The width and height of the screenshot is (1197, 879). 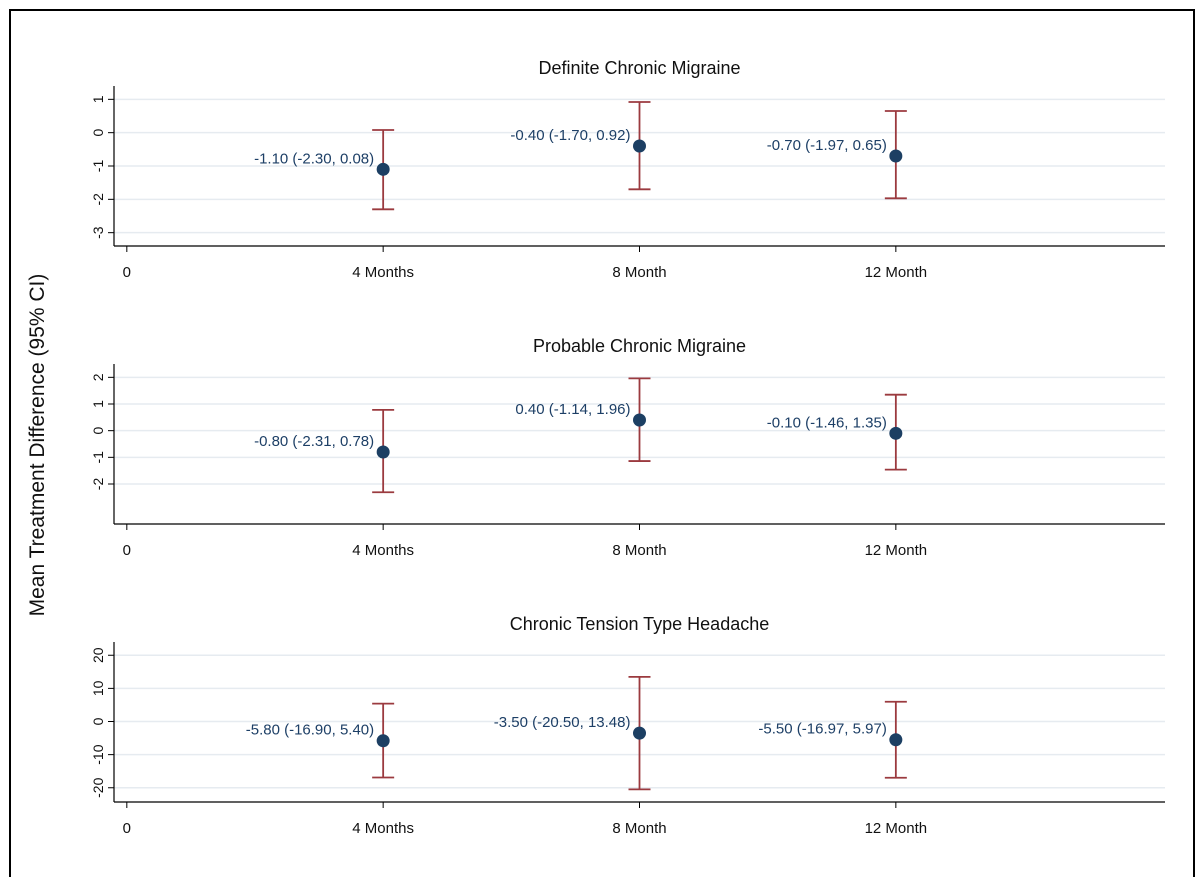 What do you see at coordinates (570, 135) in the screenshot?
I see `estimate-label: -0.40 (-1.70, 0.92)` at bounding box center [570, 135].